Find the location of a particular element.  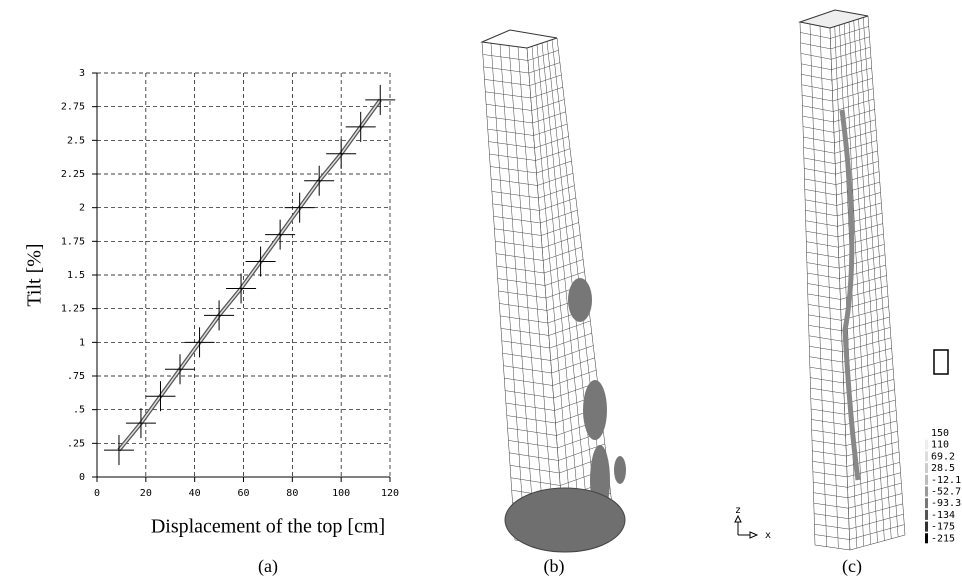

tower-b-left is located at coordinates (523, 295).